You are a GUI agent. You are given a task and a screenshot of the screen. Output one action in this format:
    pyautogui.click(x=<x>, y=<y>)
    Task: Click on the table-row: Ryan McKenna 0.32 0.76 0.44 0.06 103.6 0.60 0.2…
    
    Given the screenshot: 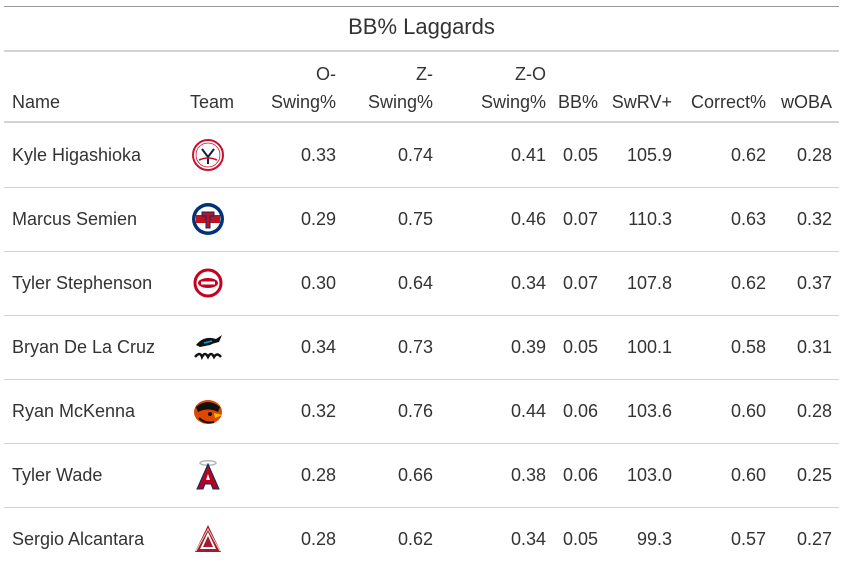 What is the action you would take?
    pyautogui.click(x=421, y=411)
    